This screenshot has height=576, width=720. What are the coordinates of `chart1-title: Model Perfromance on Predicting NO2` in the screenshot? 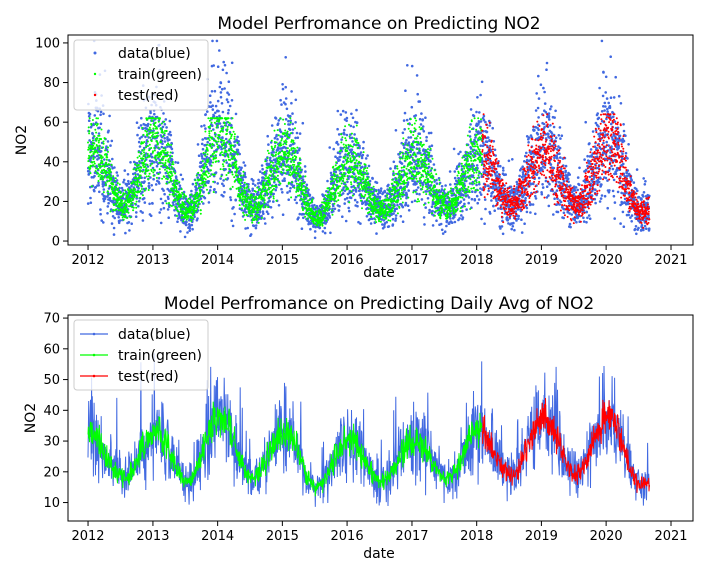 It's located at (378, 24).